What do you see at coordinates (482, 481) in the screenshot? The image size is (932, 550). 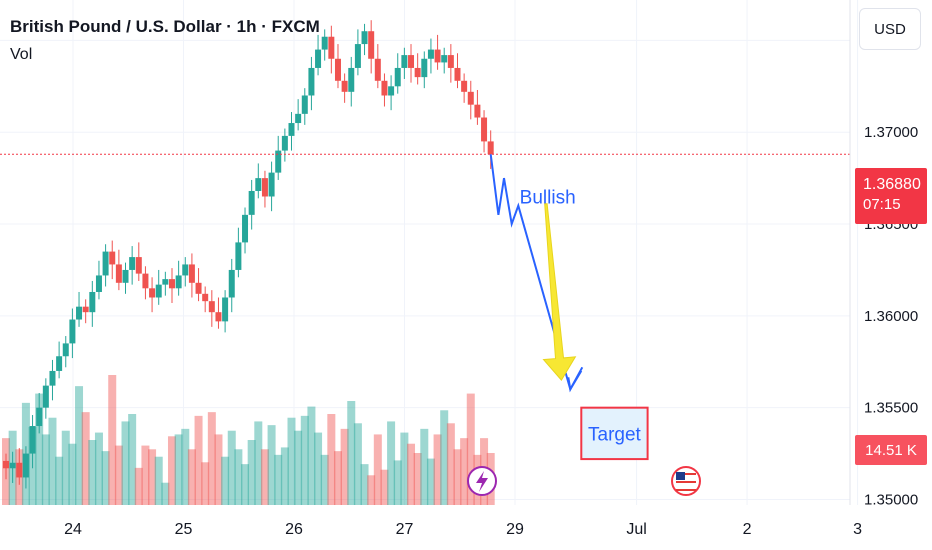 I see `lightning-icon` at bounding box center [482, 481].